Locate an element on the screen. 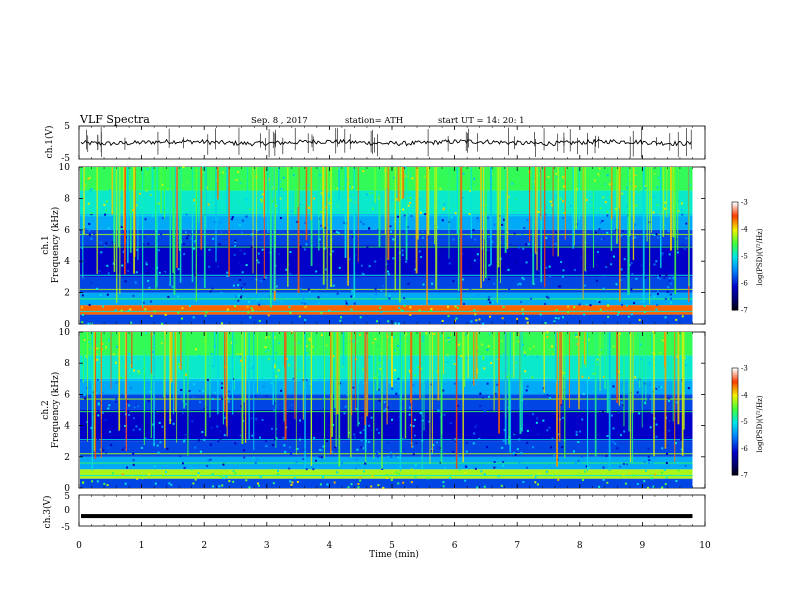 The width and height of the screenshot is (792, 612). ch3-ylabel: ch.3(V) is located at coordinates (47, 512).